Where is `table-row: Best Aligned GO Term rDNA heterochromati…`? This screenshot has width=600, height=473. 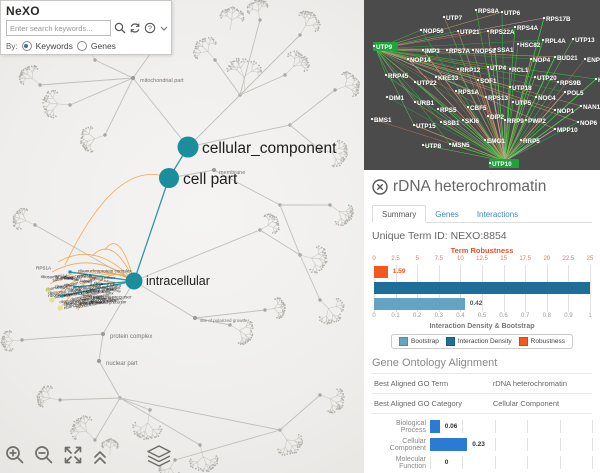
table-row: Best Aligned GO Term rDNA heterochromati… is located at coordinates (482, 383).